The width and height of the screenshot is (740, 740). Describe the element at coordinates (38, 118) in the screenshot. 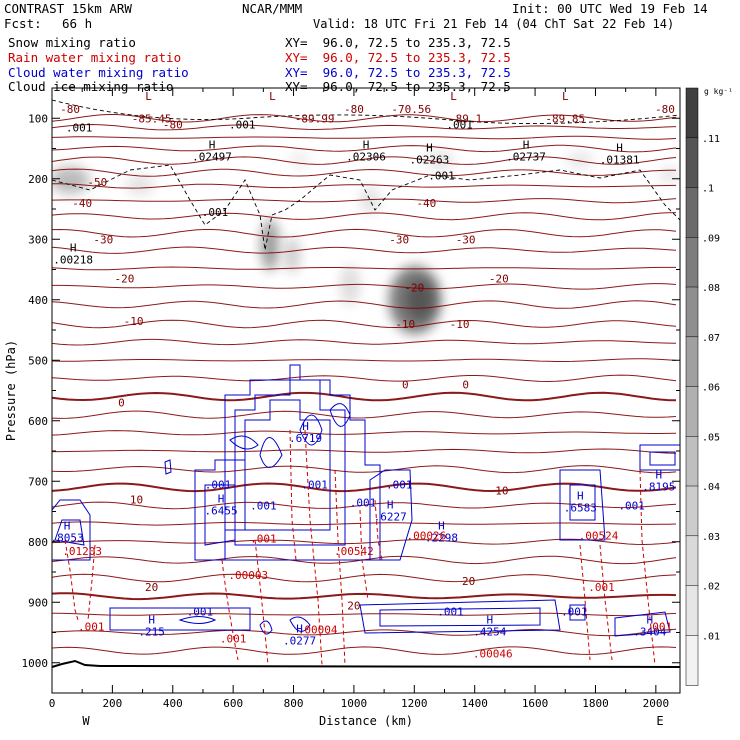

I see `y-tick-label: 100` at that location.